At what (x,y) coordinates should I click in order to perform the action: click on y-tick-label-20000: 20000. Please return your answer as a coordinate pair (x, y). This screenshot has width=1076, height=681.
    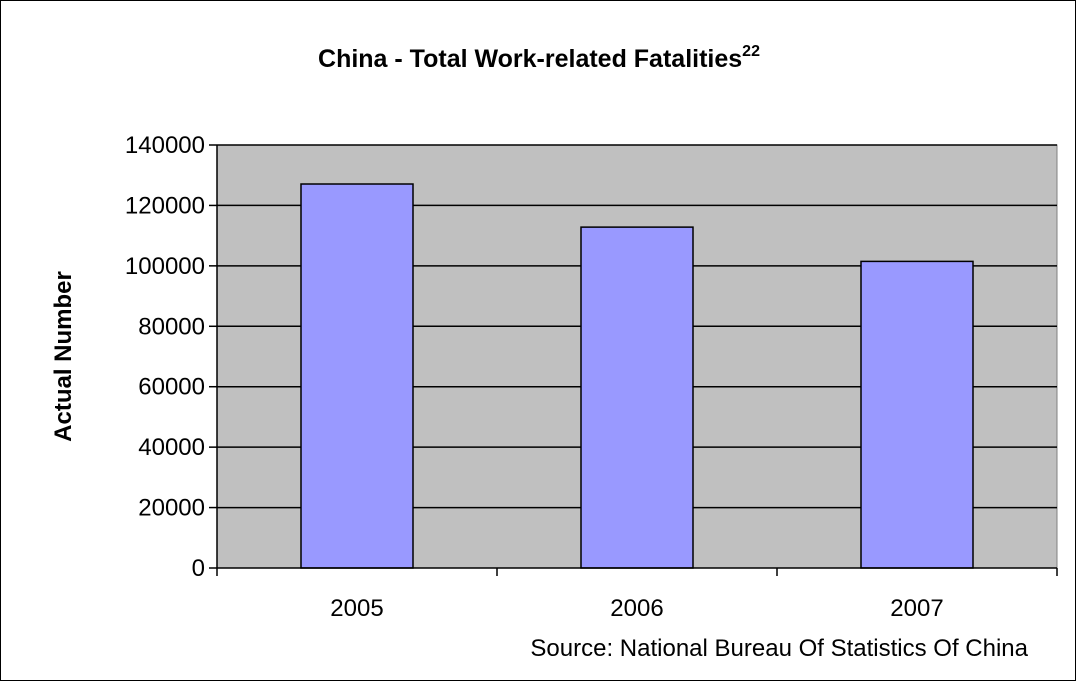
    Looking at the image, I should click on (171, 508).